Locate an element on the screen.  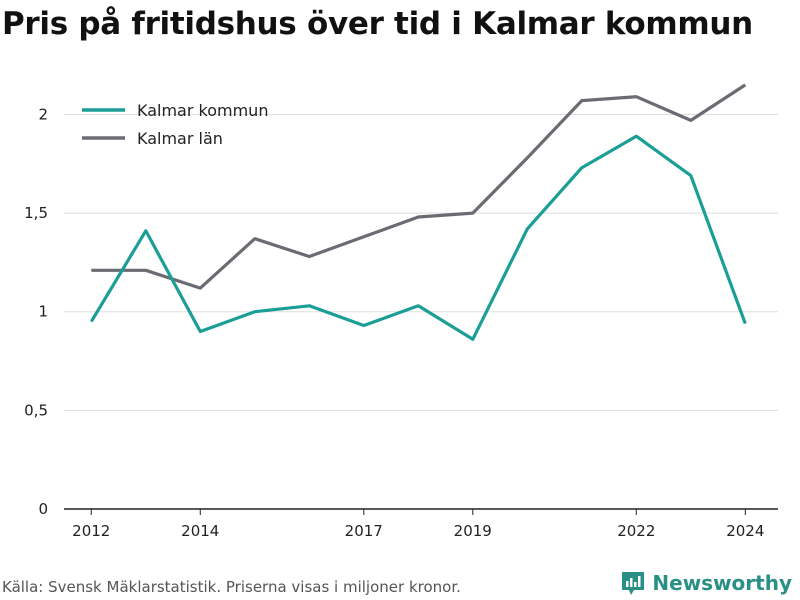
legend-label: Kalmar kommun is located at coordinates (202, 110).